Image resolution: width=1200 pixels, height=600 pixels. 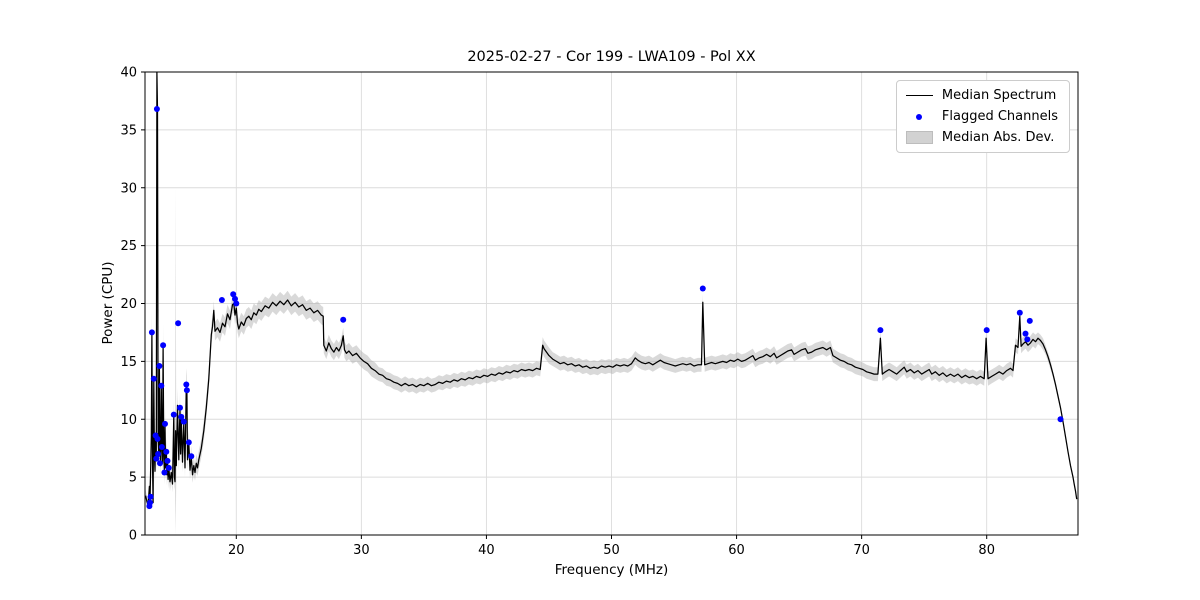 What do you see at coordinates (919, 137) in the screenshot?
I see `patch-swatch-icon` at bounding box center [919, 137].